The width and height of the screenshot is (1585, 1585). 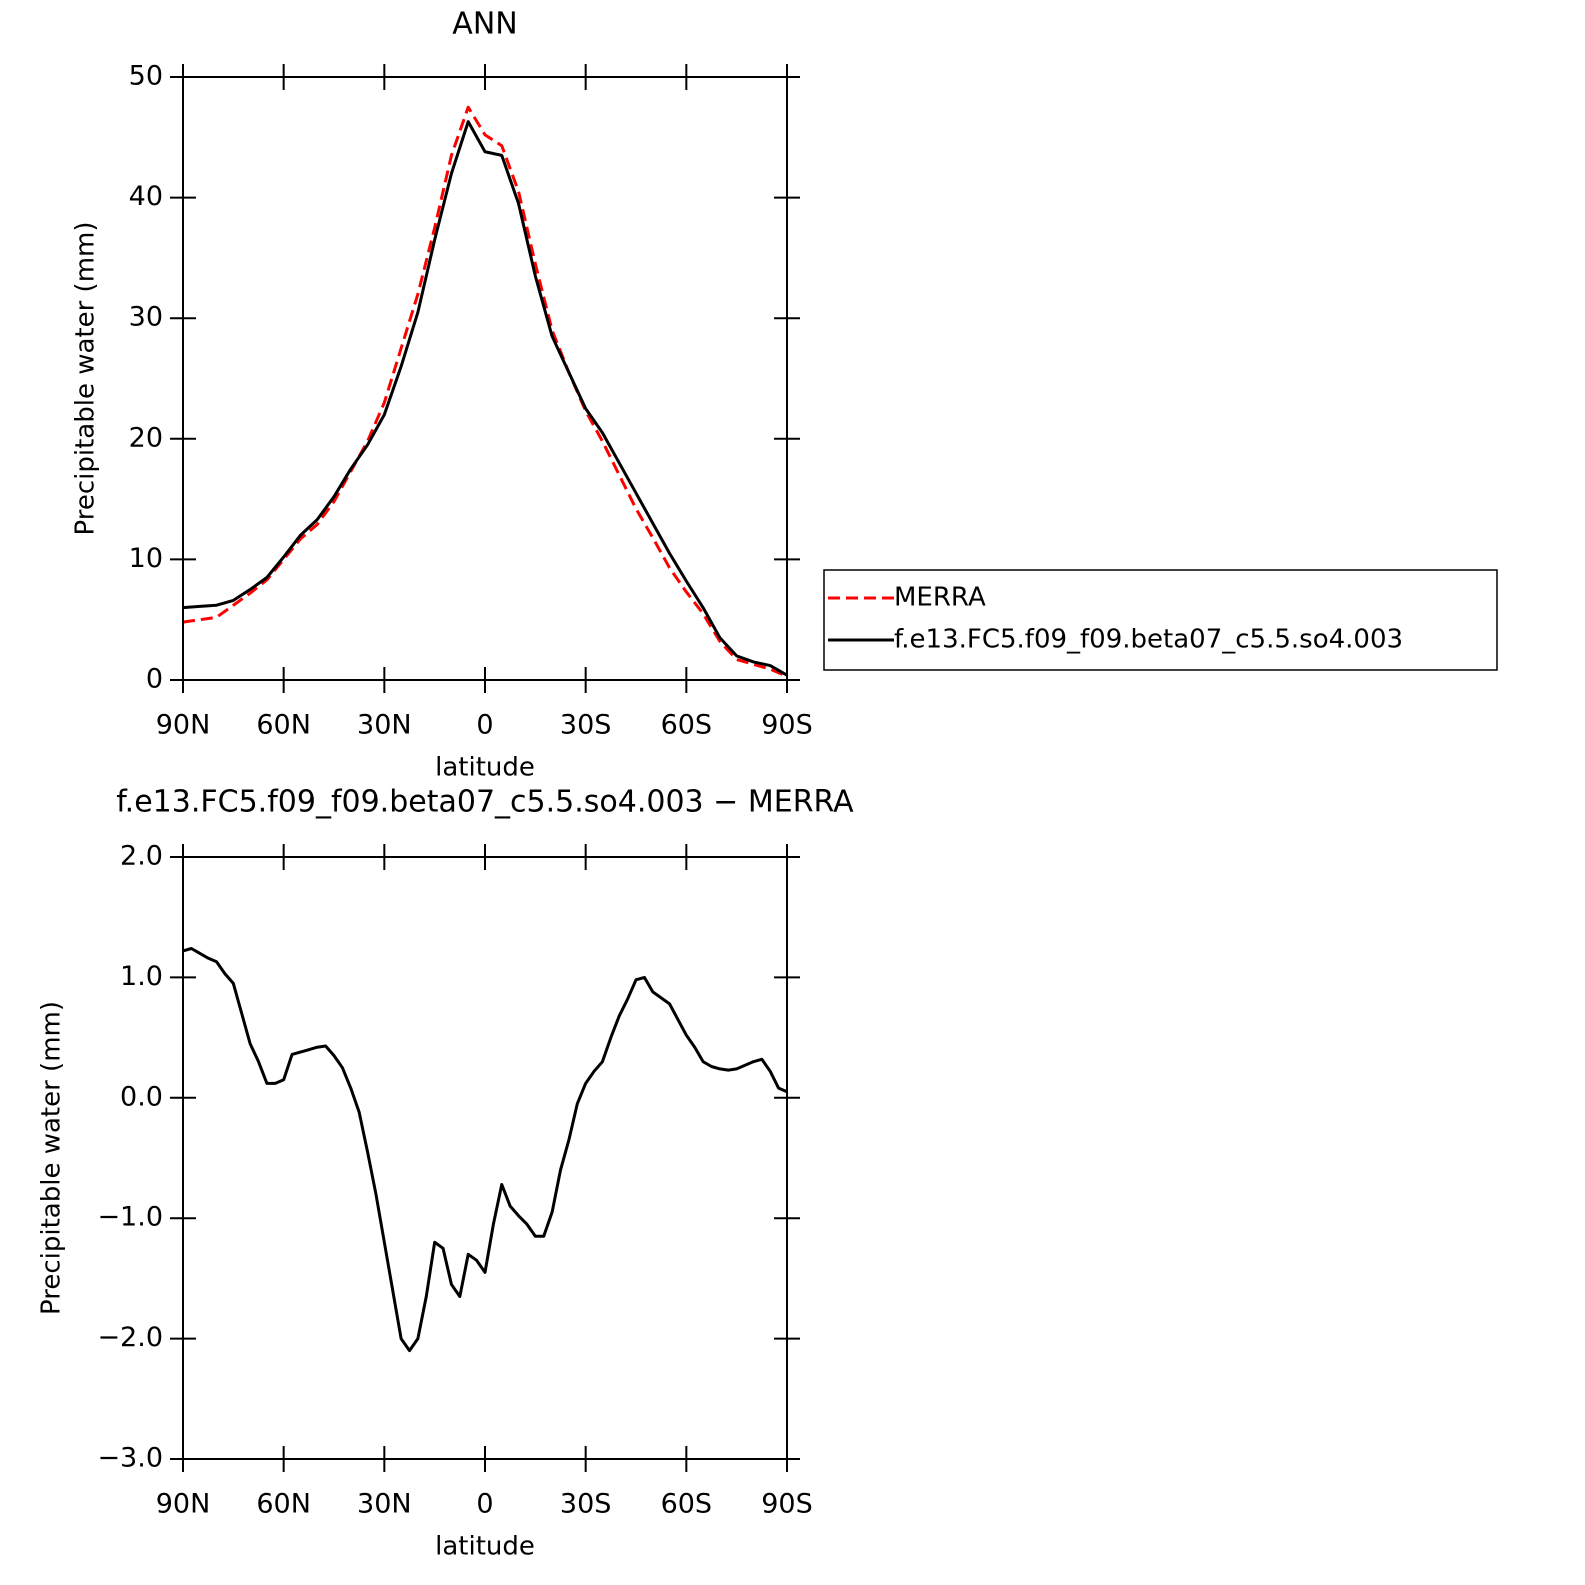 I want to click on y-tick-label: 0.0, so click(x=141, y=1096).